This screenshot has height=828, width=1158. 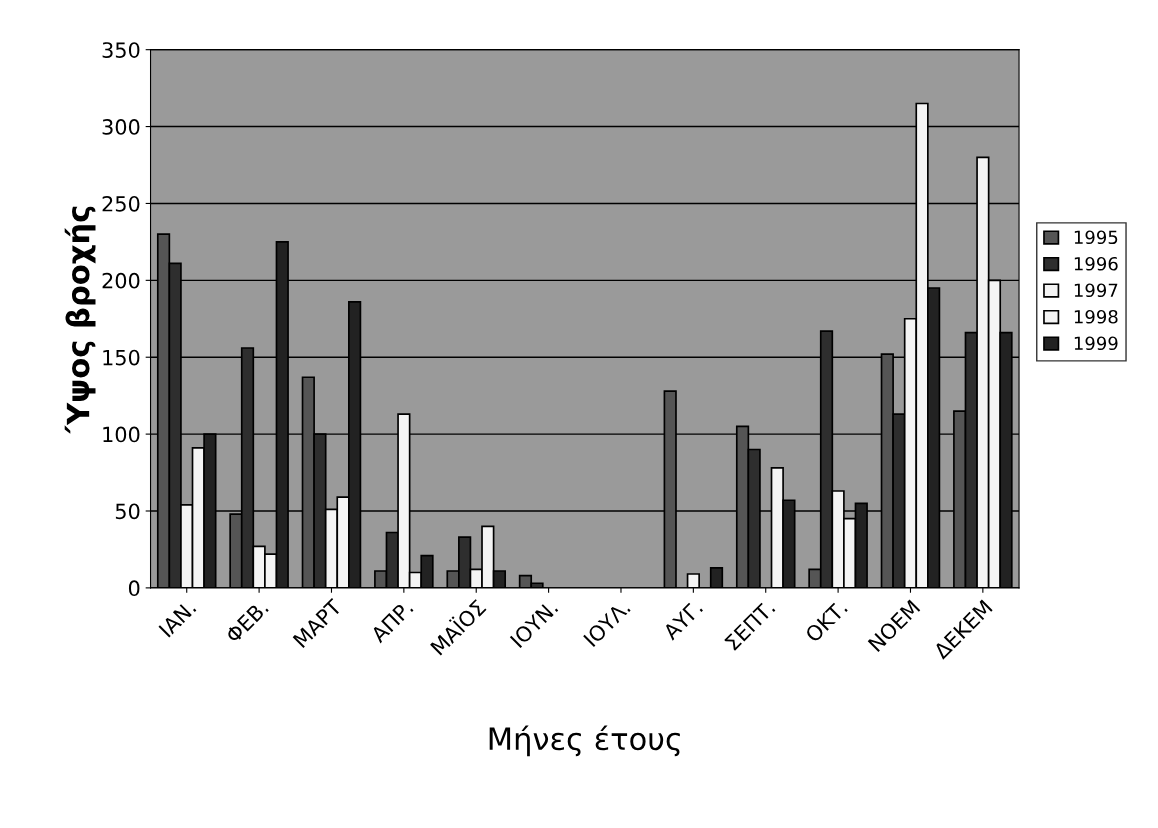 What do you see at coordinates (121, 203) in the screenshot?
I see `y-tick-label: 250` at bounding box center [121, 203].